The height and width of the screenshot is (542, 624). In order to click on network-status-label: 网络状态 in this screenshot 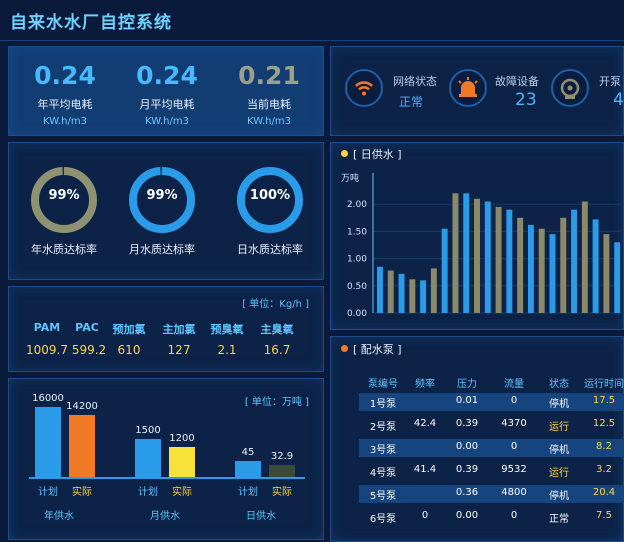, I will do `click(415, 81)`.